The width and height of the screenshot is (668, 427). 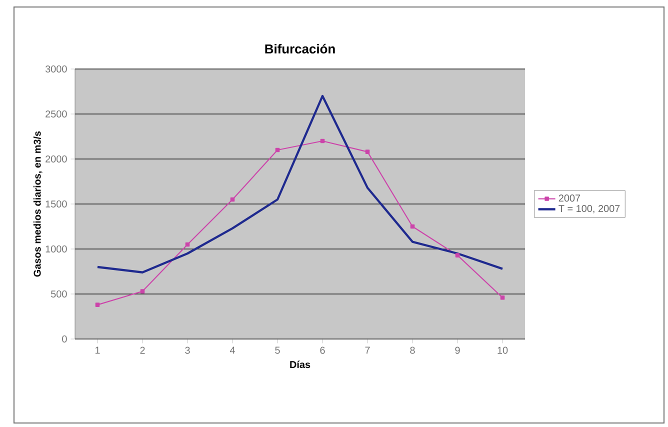 I want to click on x-tick-label: 6, so click(x=322, y=350).